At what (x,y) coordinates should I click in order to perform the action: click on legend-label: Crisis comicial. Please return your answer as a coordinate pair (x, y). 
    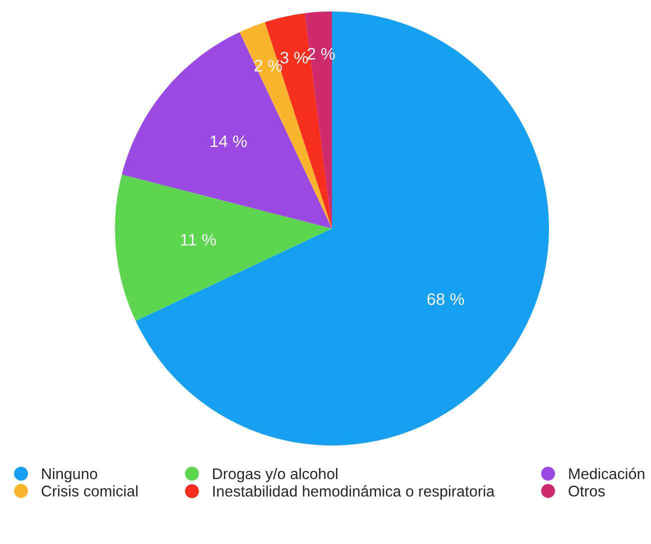
    Looking at the image, I should click on (90, 490).